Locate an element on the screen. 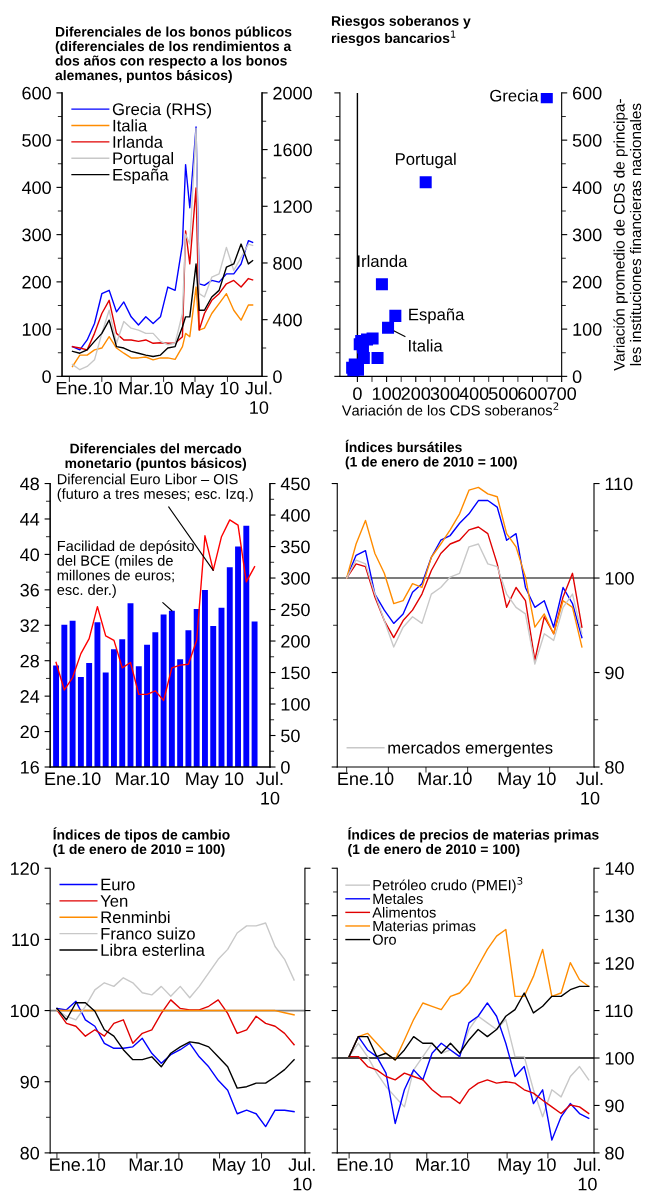 The height and width of the screenshot is (1191, 660). annotation: Italia is located at coordinates (426, 345).